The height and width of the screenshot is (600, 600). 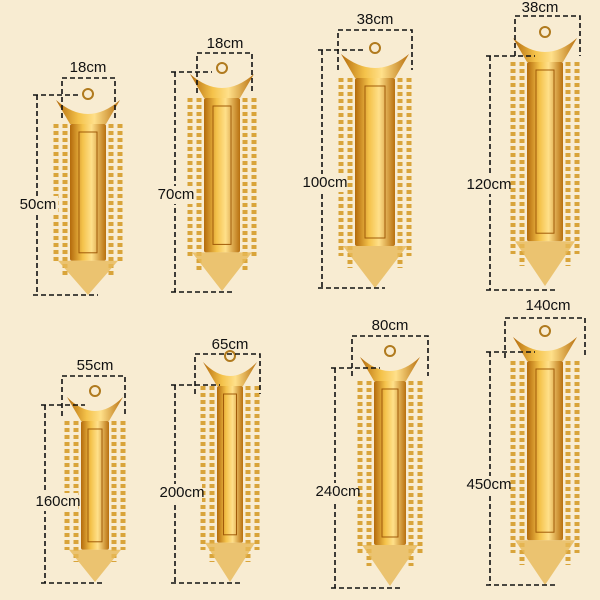 What do you see at coordinates (95, 365) in the screenshot?
I see `width-label: 55cm` at bounding box center [95, 365].